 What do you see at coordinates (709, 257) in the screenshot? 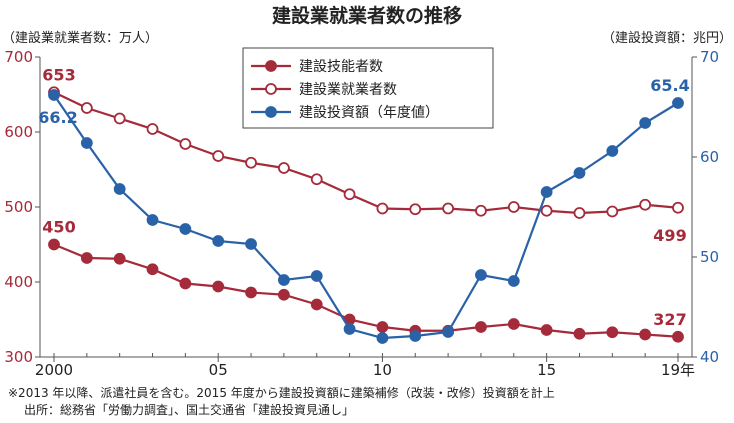
I see `right-tick-label-1: 50` at bounding box center [709, 257].